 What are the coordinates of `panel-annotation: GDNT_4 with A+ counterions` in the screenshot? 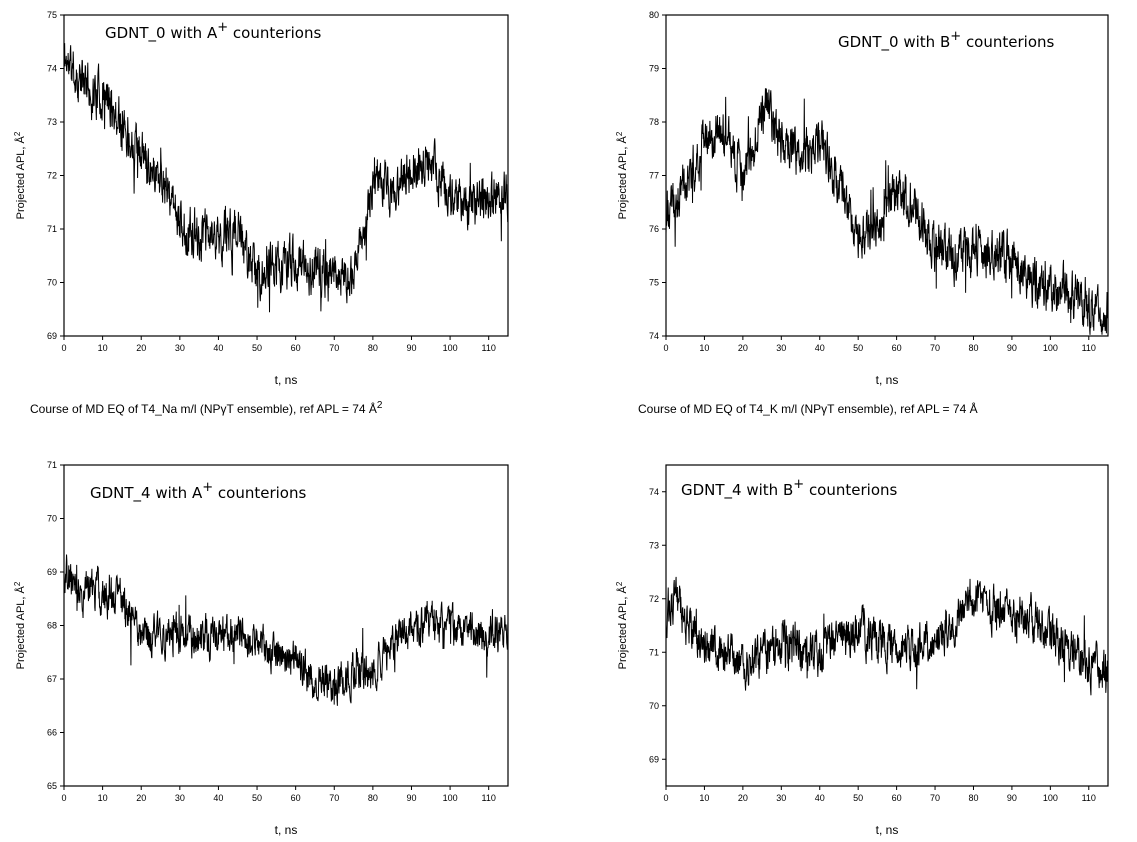 It's located at (198, 491).